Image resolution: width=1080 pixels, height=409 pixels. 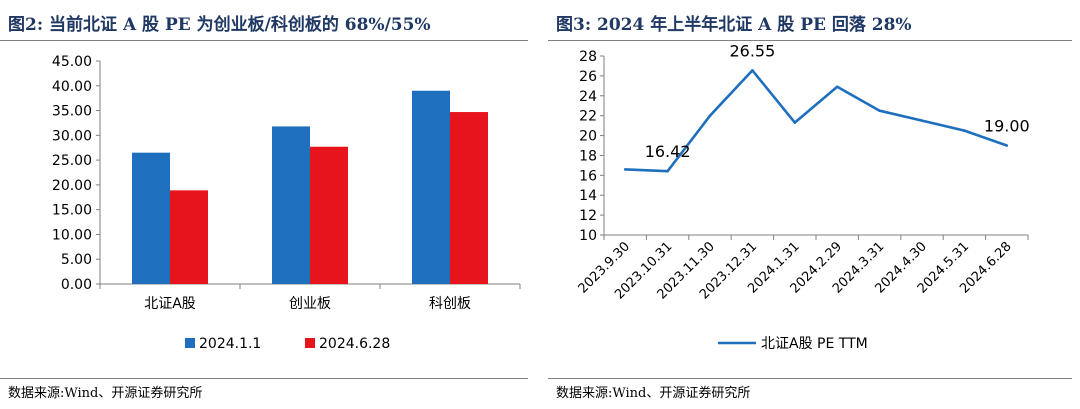 What do you see at coordinates (230, 344) in the screenshot?
I see `legend-label: 2024.1.1` at bounding box center [230, 344].